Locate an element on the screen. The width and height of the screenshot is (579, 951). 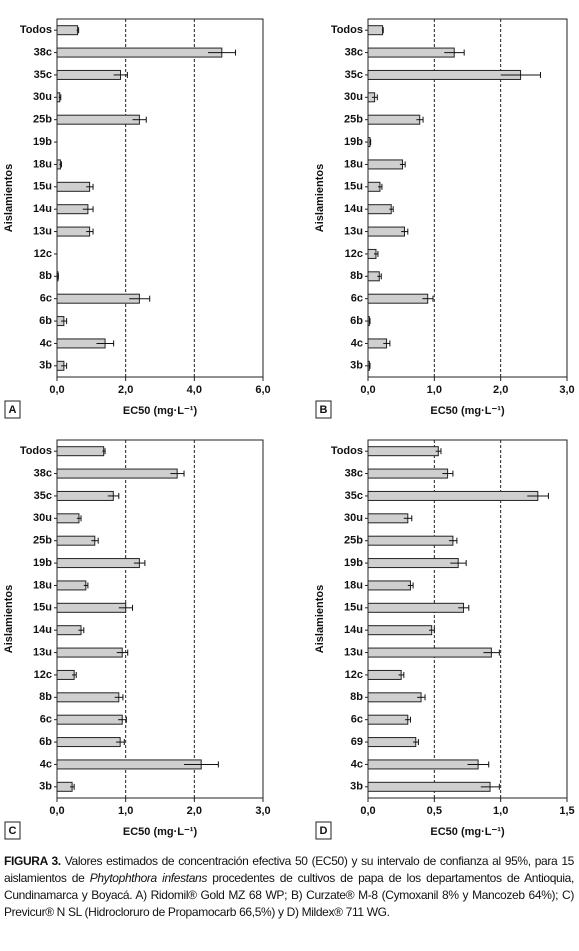
panel-label: B is located at coordinates (324, 410).